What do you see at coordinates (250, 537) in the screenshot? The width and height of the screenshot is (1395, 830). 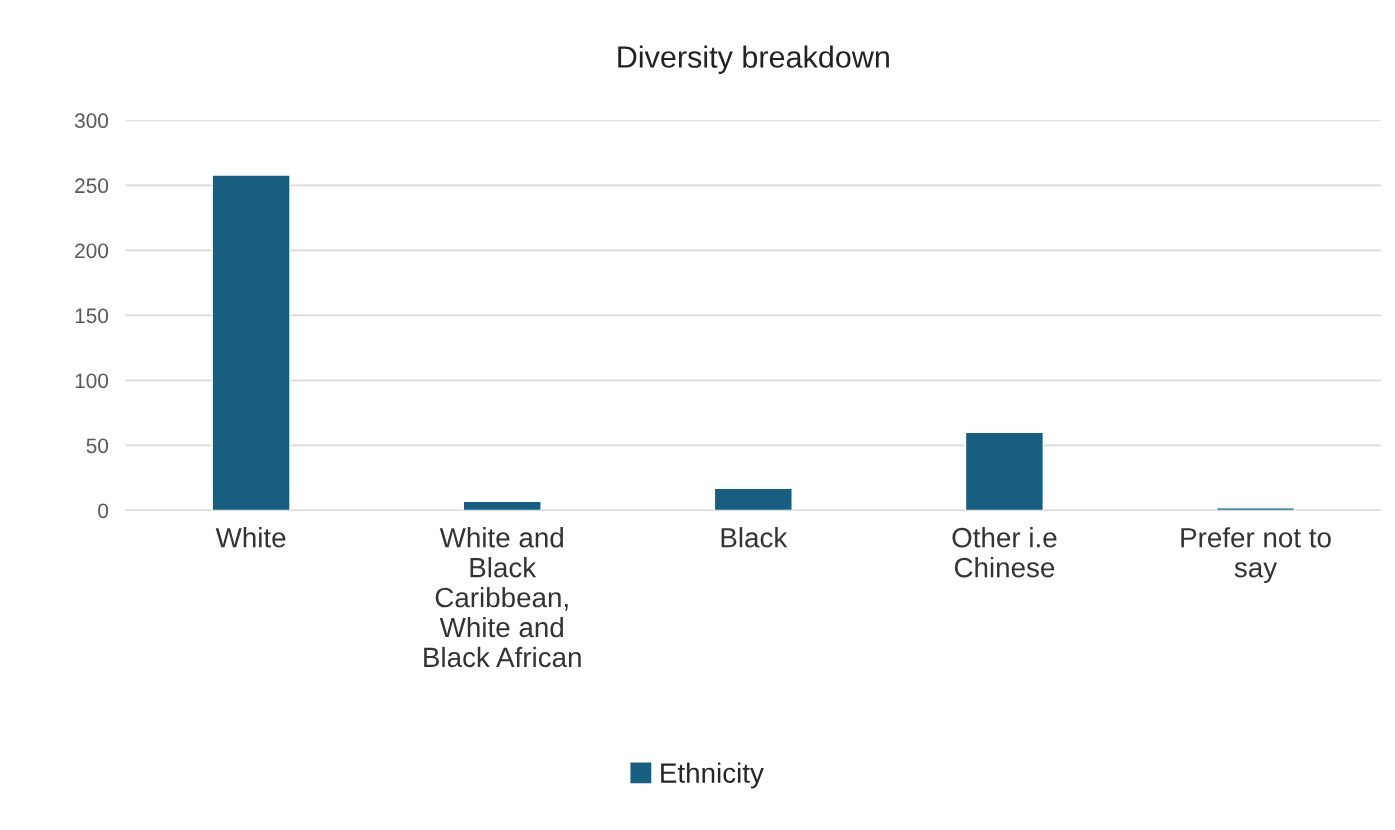 I see `x-tick-label: White` at bounding box center [250, 537].